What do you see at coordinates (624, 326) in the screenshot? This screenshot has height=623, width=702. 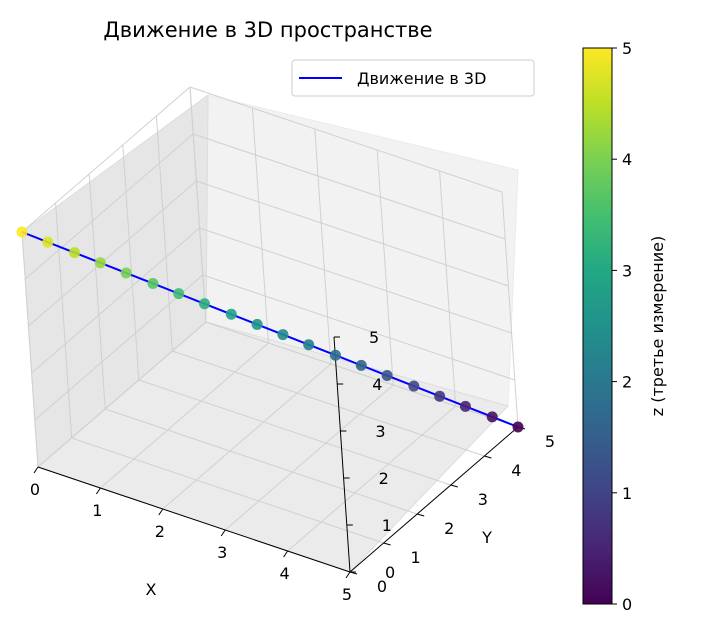 I see `colorbar: 0 1 2 3 4 5 z (третье измерение)` at bounding box center [624, 326].